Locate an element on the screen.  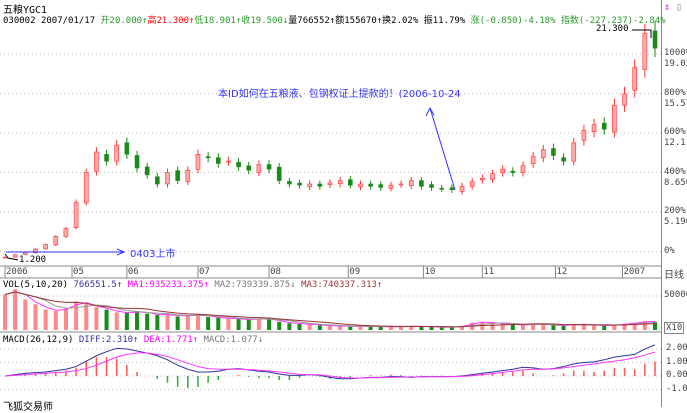
change: 涨(-0.850)-4.18% is located at coordinates (513, 21).